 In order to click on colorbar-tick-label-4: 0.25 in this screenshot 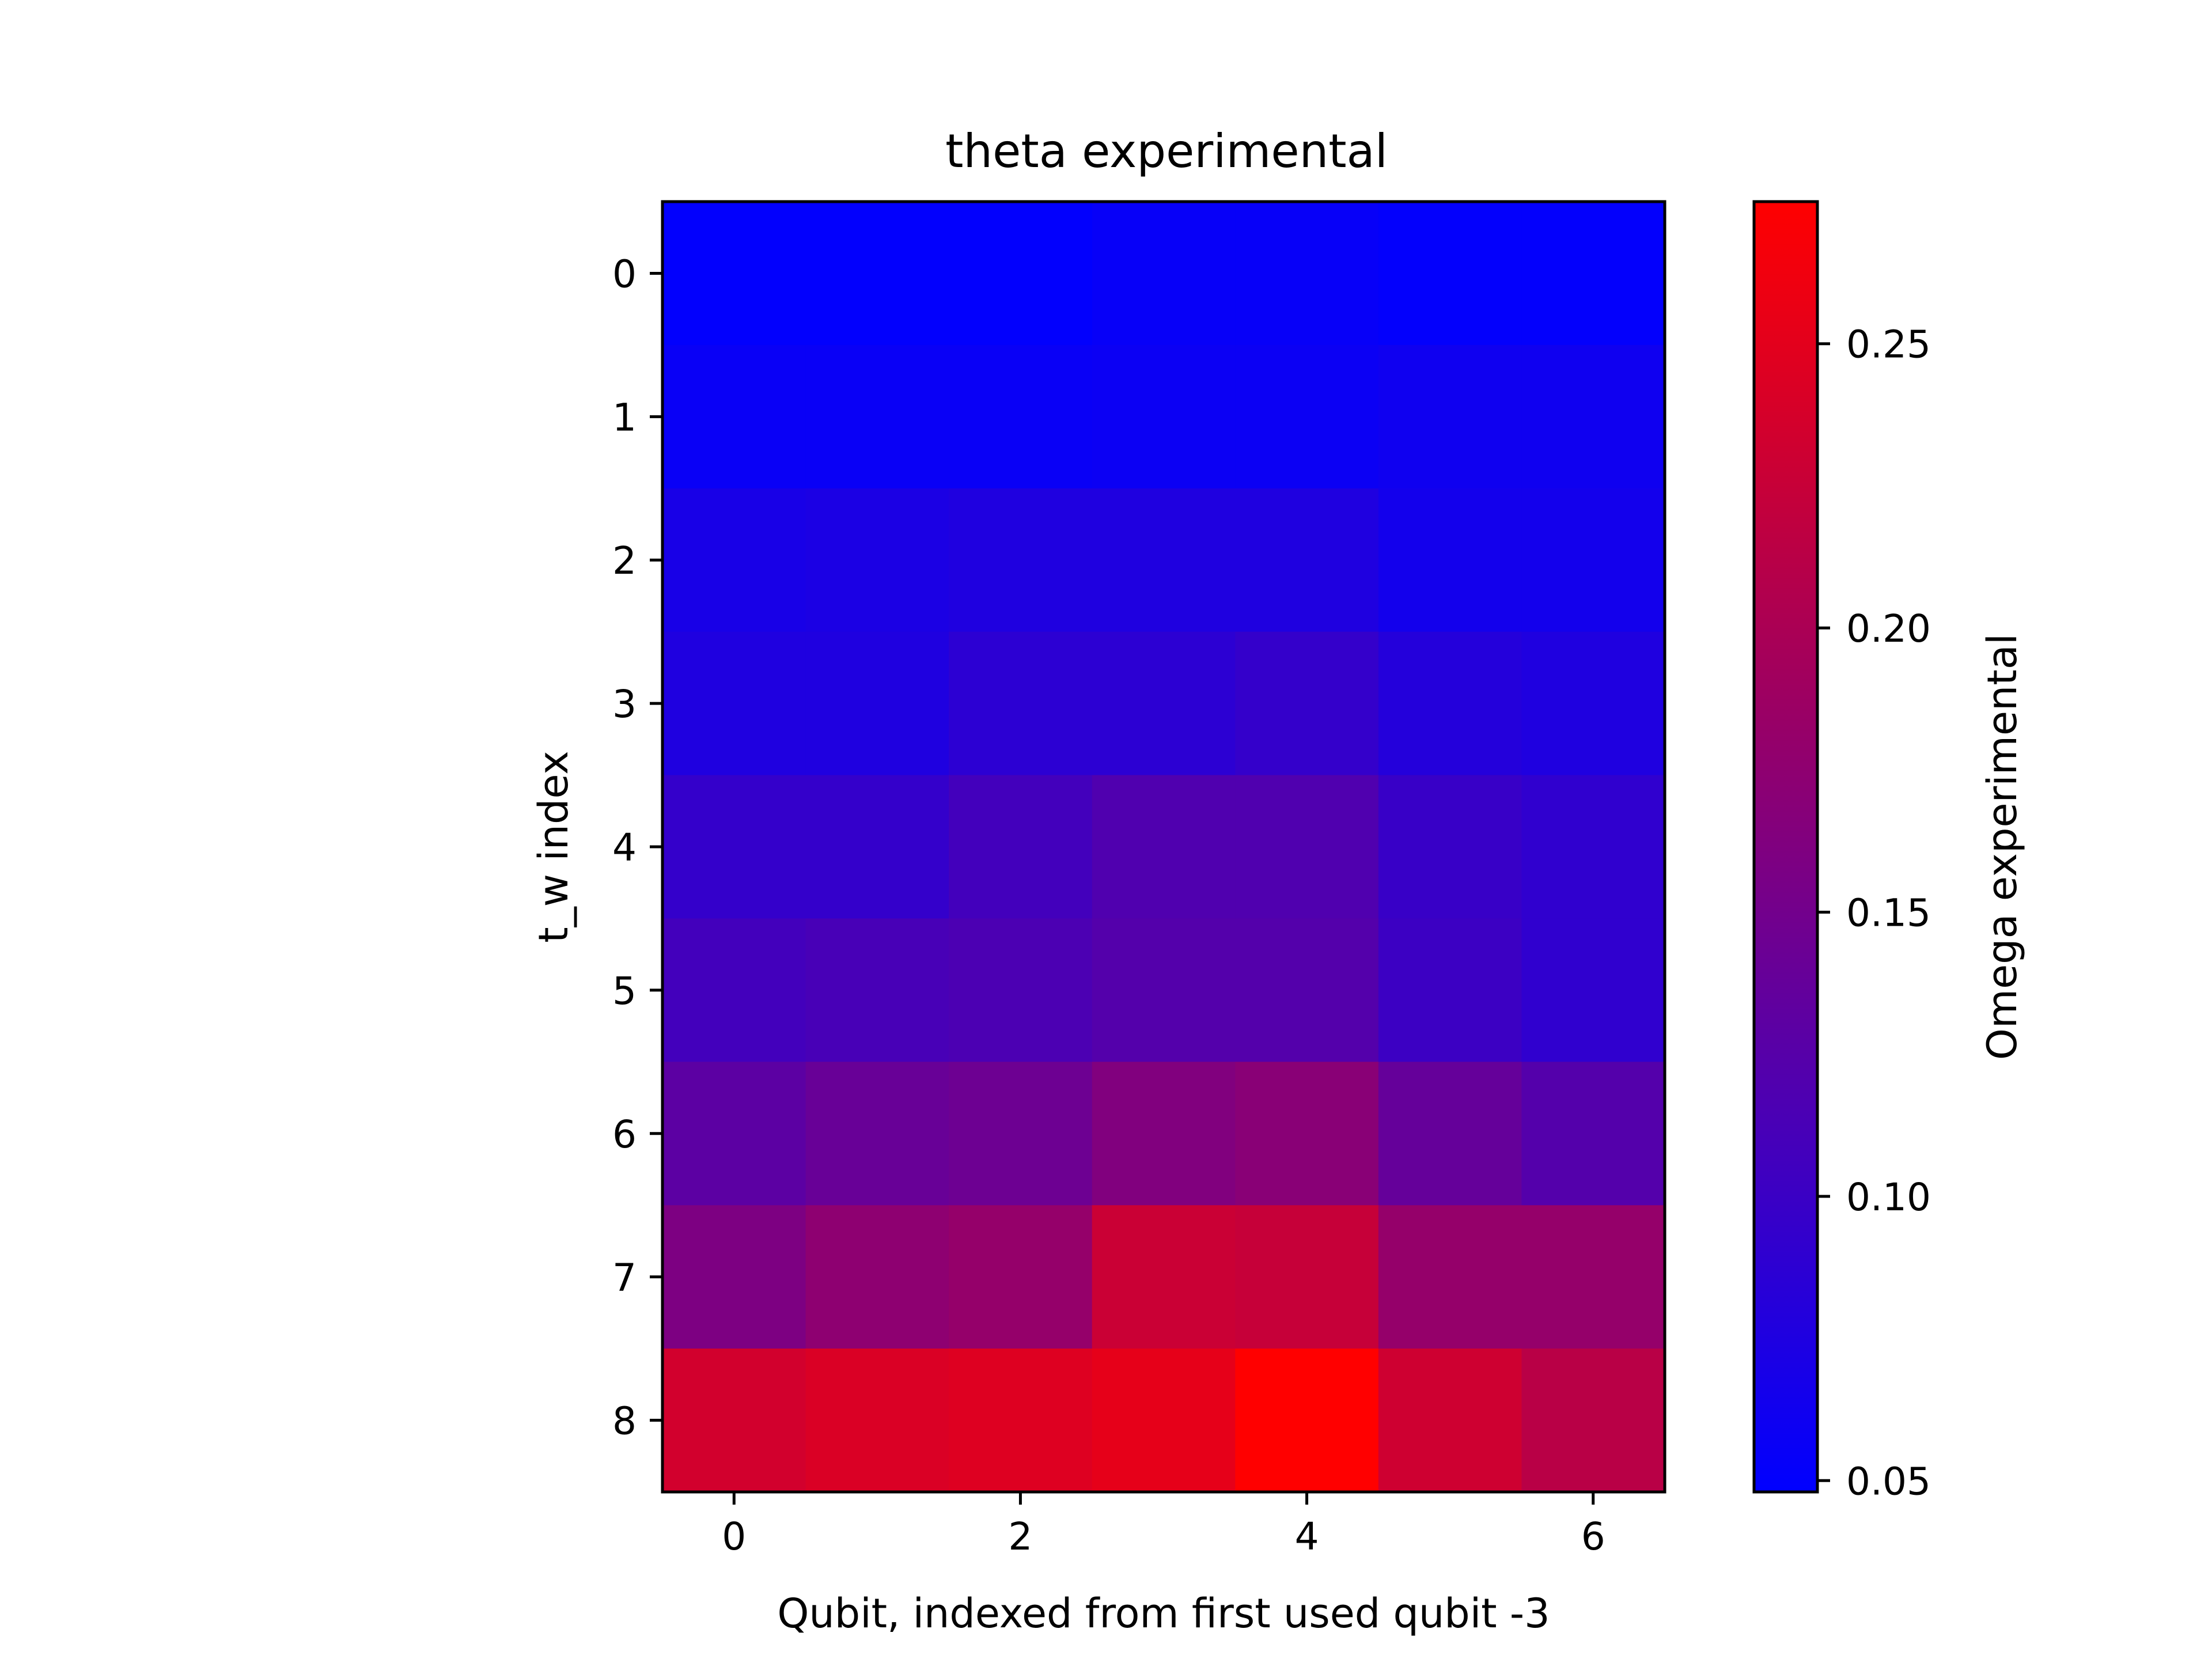, I will do `click(1888, 345)`.